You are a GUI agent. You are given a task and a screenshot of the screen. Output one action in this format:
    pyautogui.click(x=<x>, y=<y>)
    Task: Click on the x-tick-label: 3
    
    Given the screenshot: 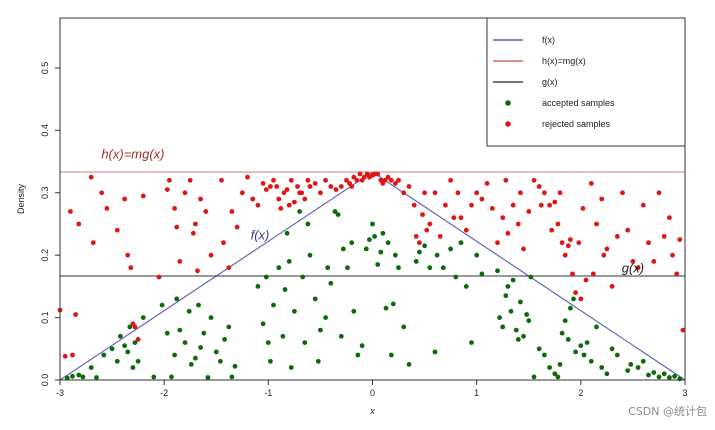 What is the action you would take?
    pyautogui.click(x=684, y=393)
    